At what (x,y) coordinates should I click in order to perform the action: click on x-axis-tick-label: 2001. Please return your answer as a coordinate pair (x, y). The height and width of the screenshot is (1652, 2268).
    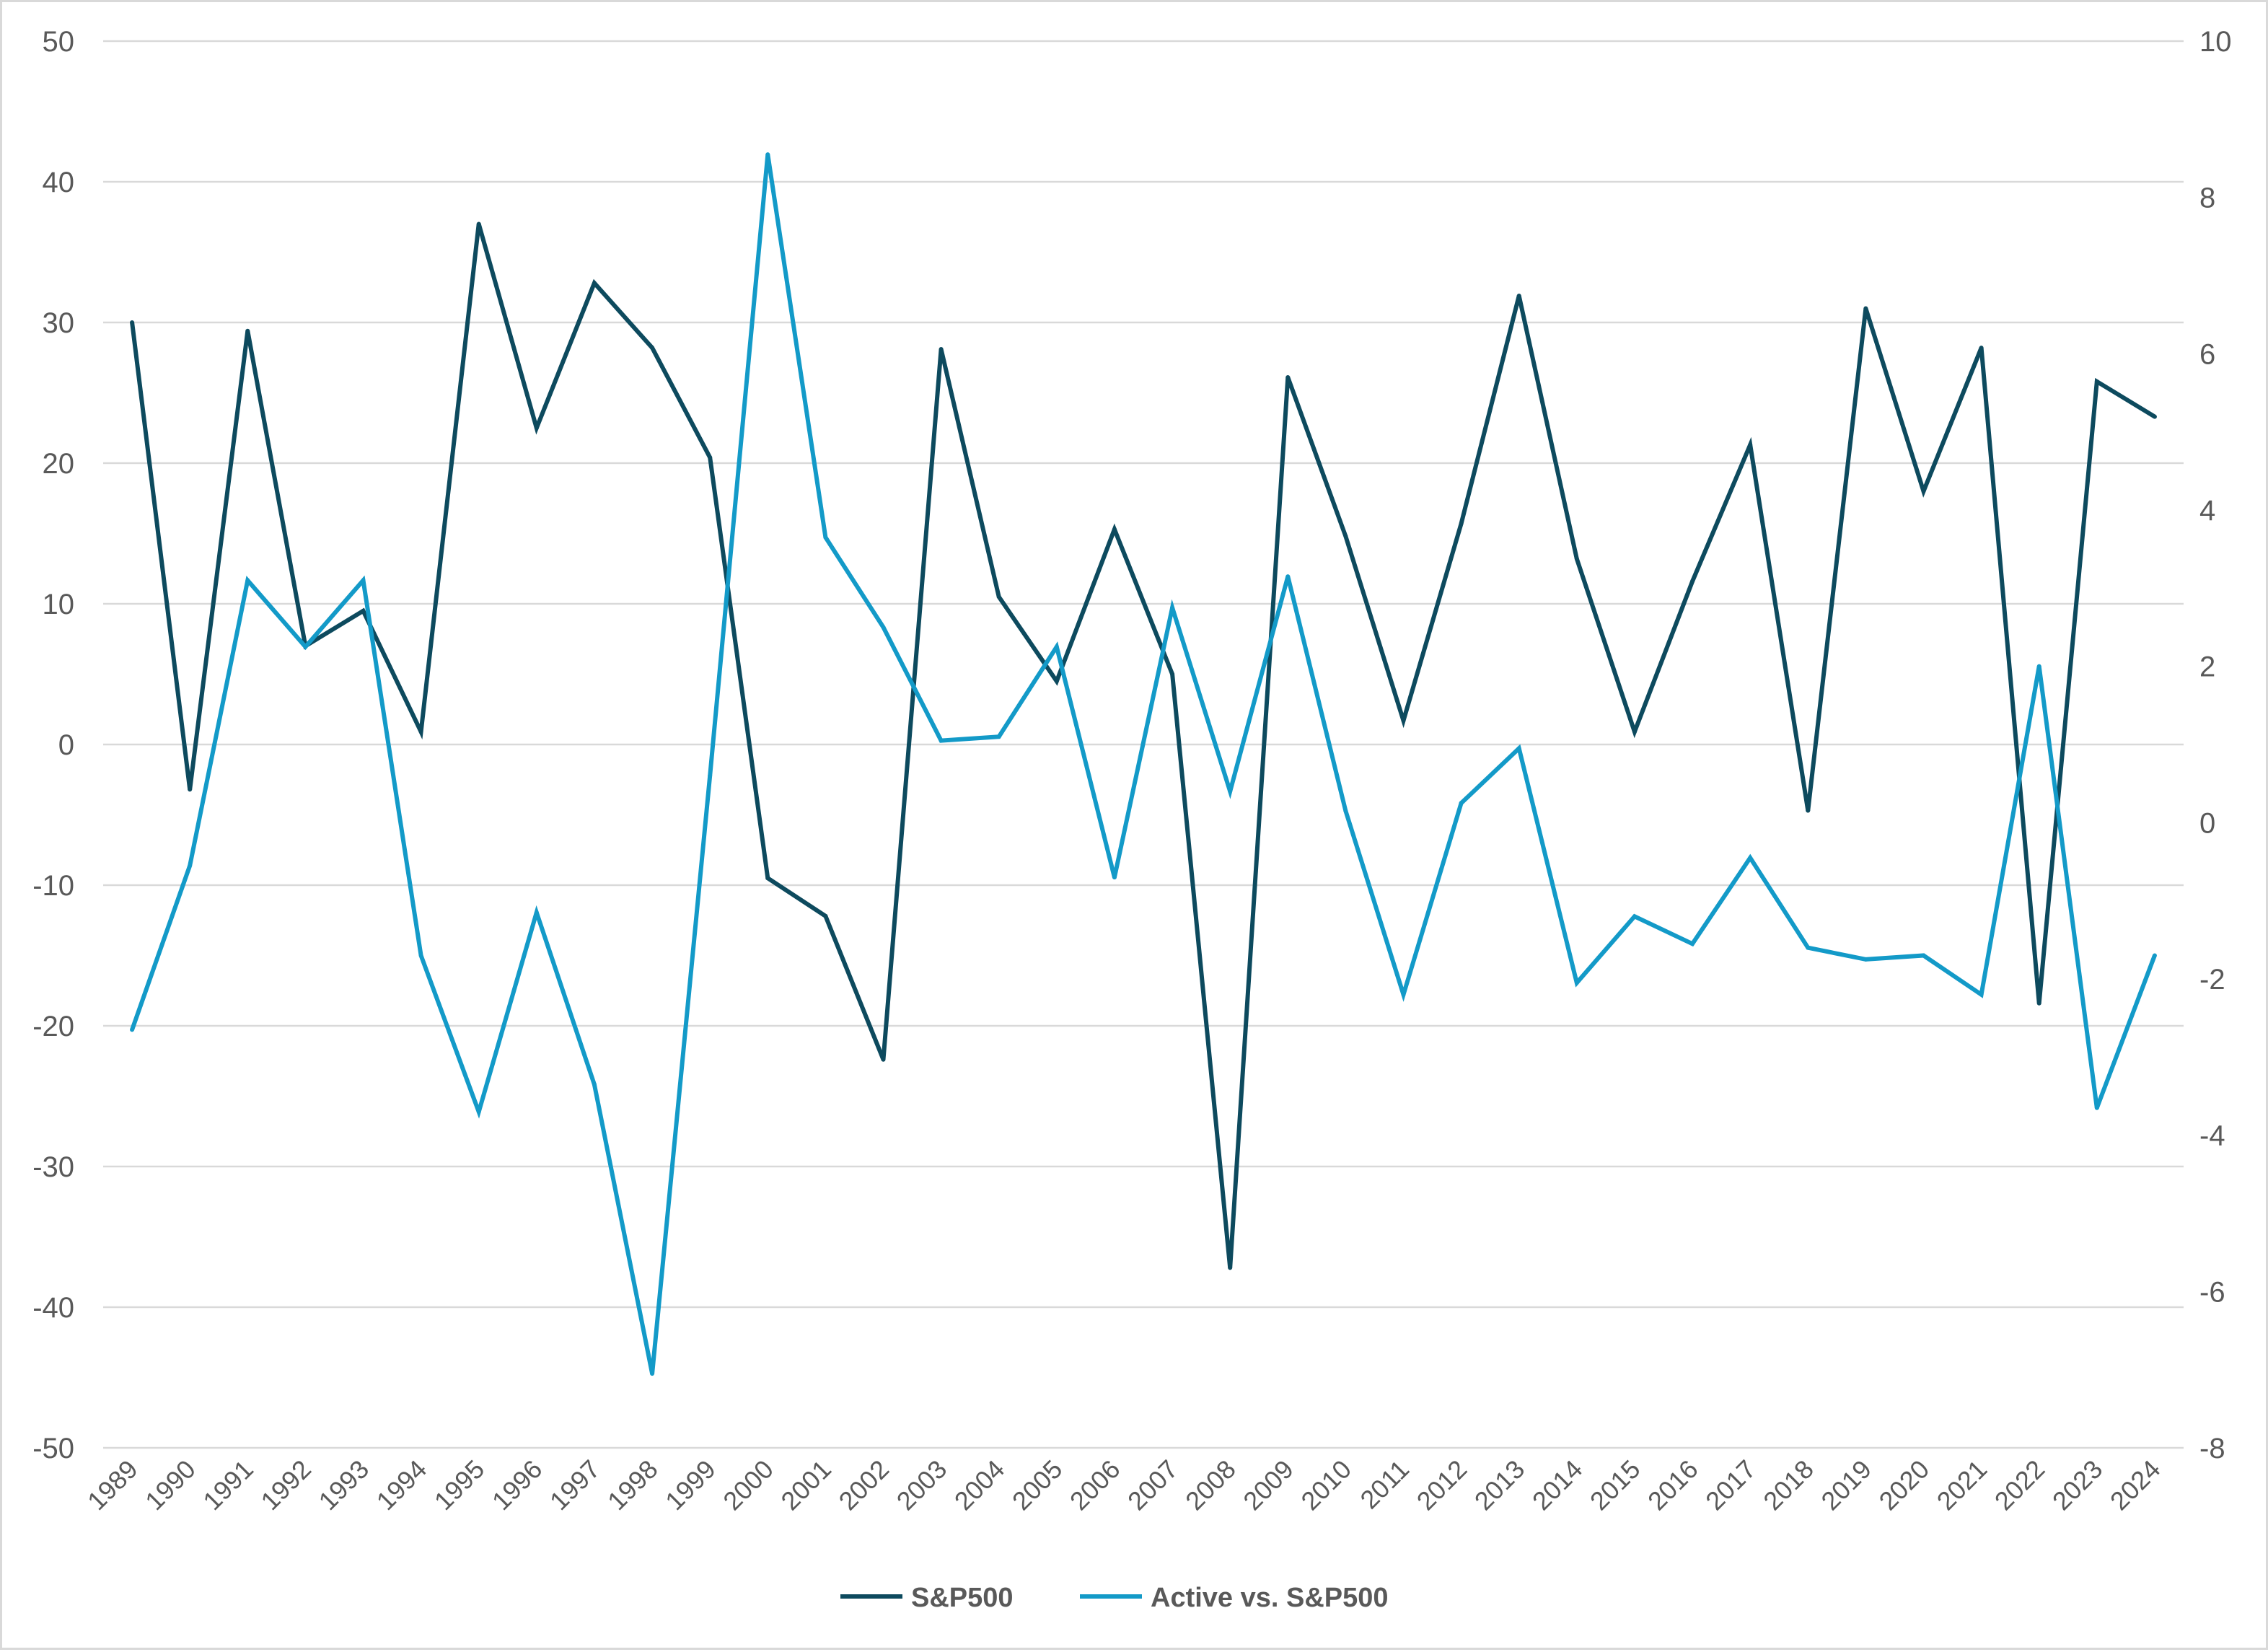
    Looking at the image, I should click on (806, 1485).